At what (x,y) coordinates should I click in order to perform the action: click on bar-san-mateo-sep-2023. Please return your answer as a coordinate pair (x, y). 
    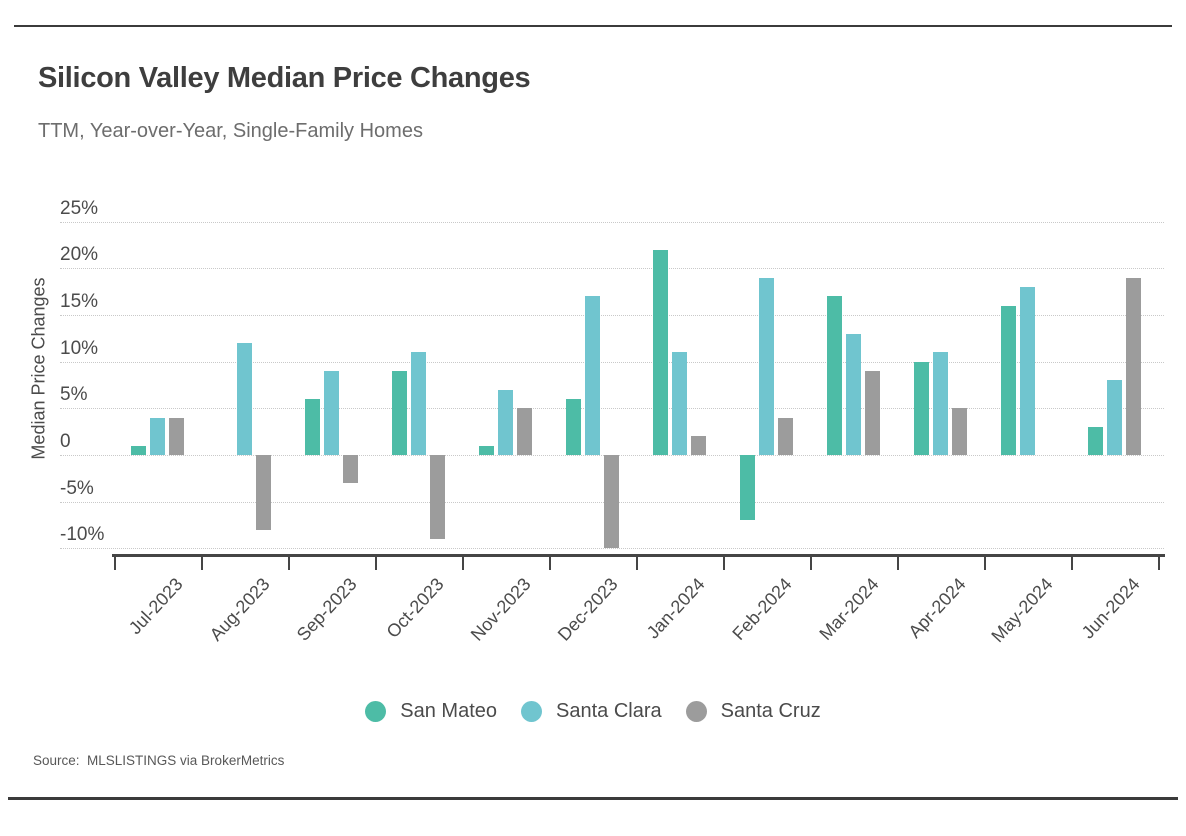
    Looking at the image, I should click on (312, 427).